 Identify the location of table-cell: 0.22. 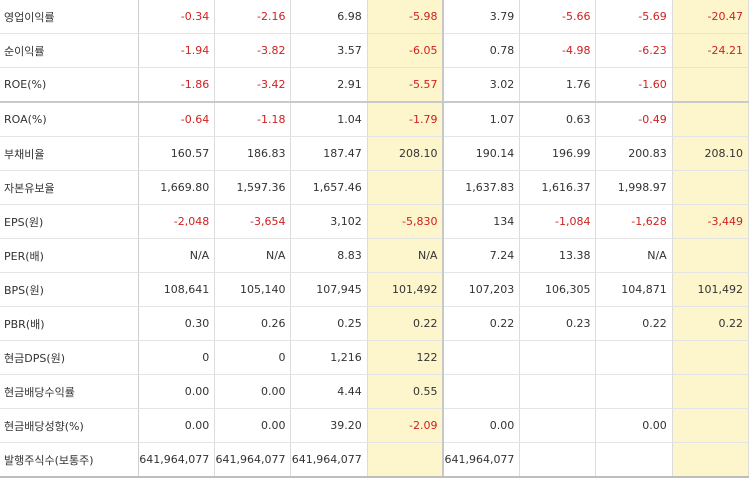
(406, 323).